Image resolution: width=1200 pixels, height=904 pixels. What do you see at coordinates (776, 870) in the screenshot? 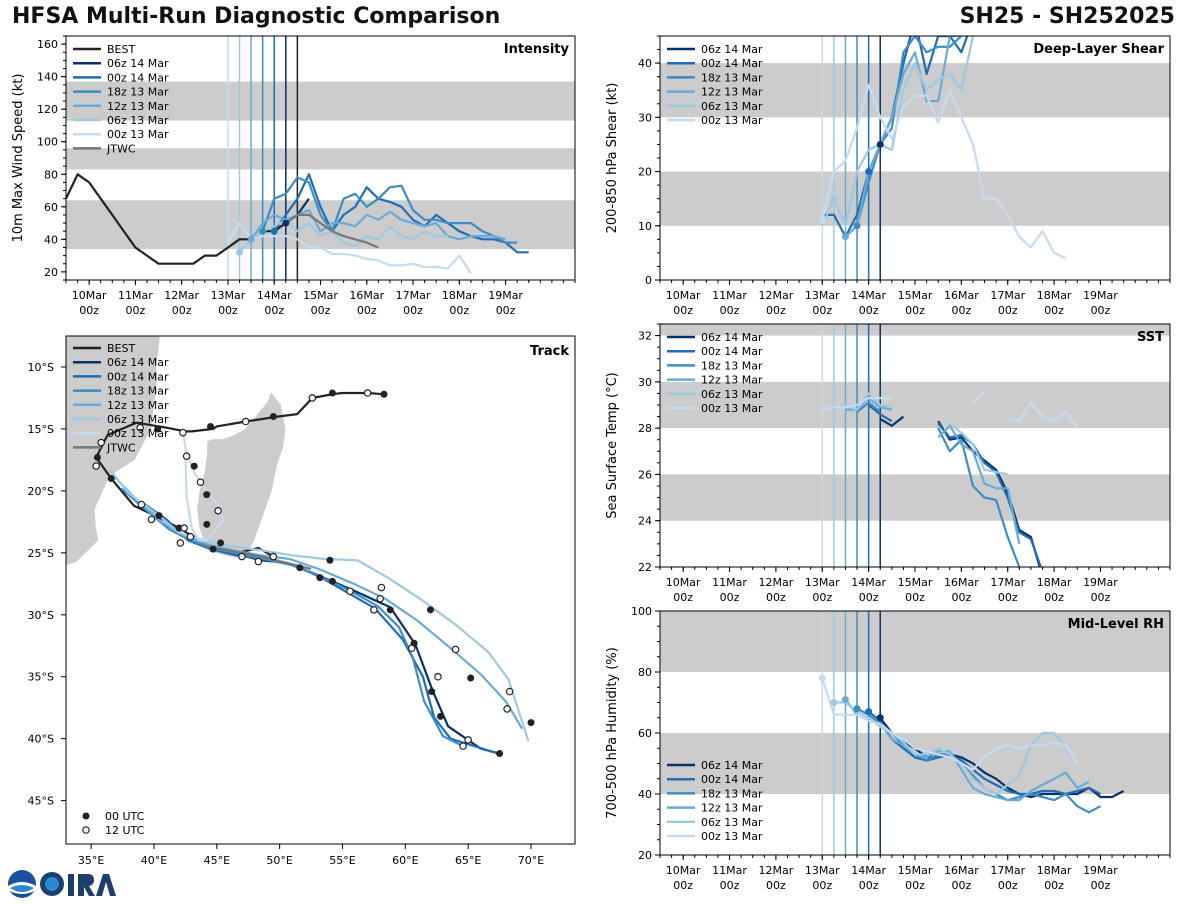
I see `rh-xtick-label: 12Mar` at bounding box center [776, 870].